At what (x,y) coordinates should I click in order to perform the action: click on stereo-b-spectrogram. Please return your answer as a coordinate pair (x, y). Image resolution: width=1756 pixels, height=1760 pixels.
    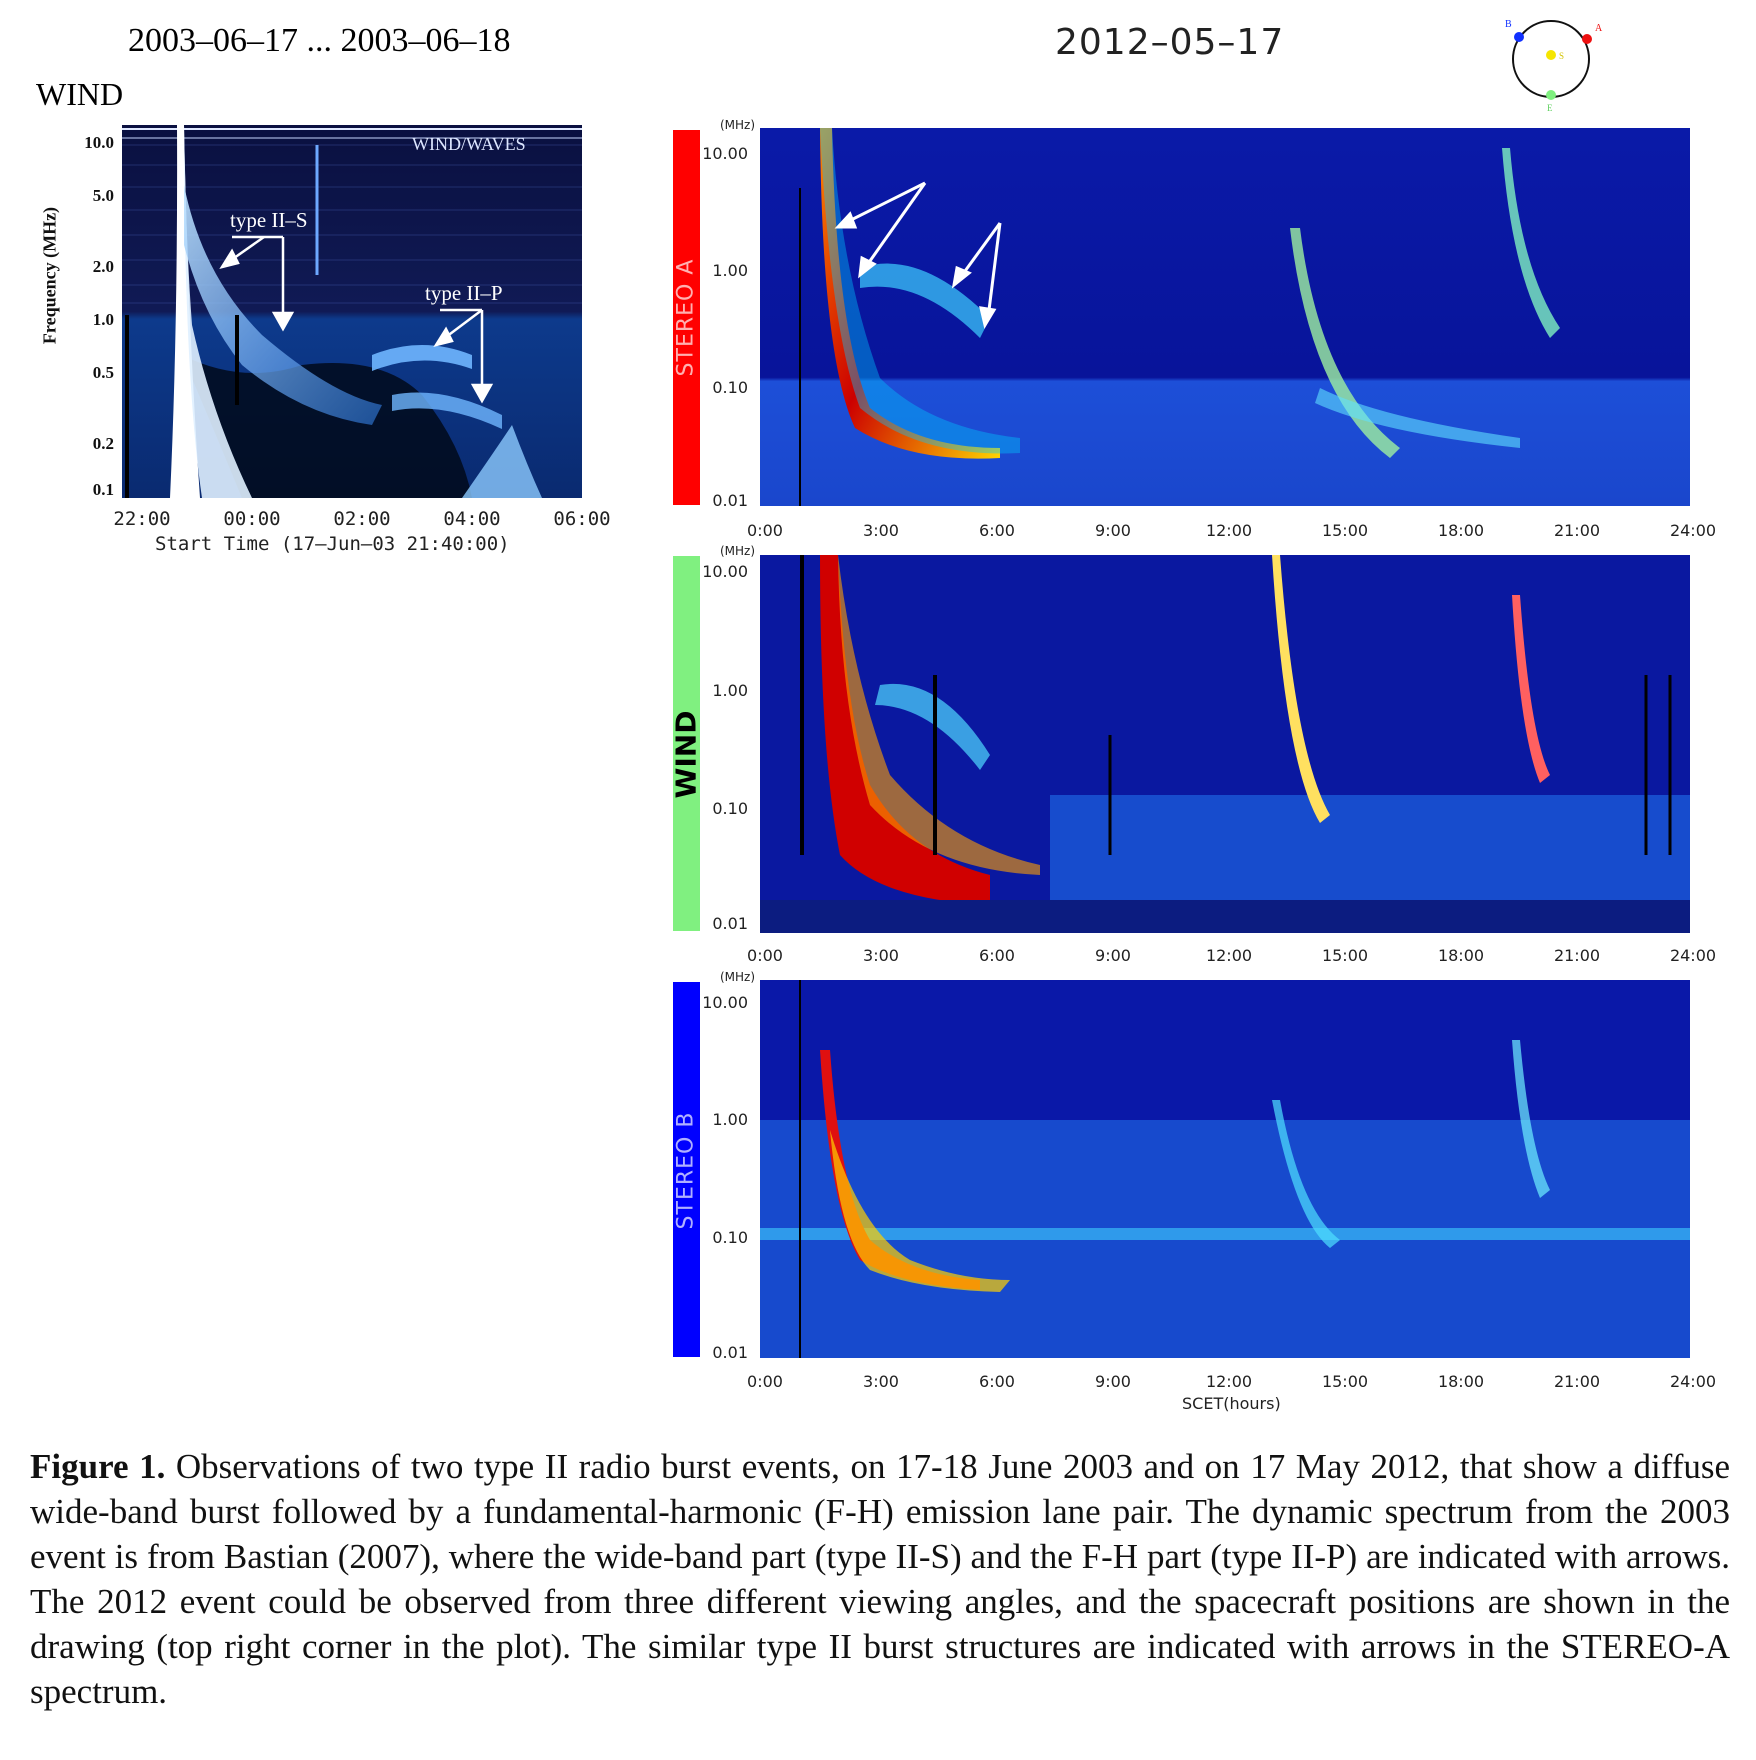
    Looking at the image, I should click on (1225, 1169).